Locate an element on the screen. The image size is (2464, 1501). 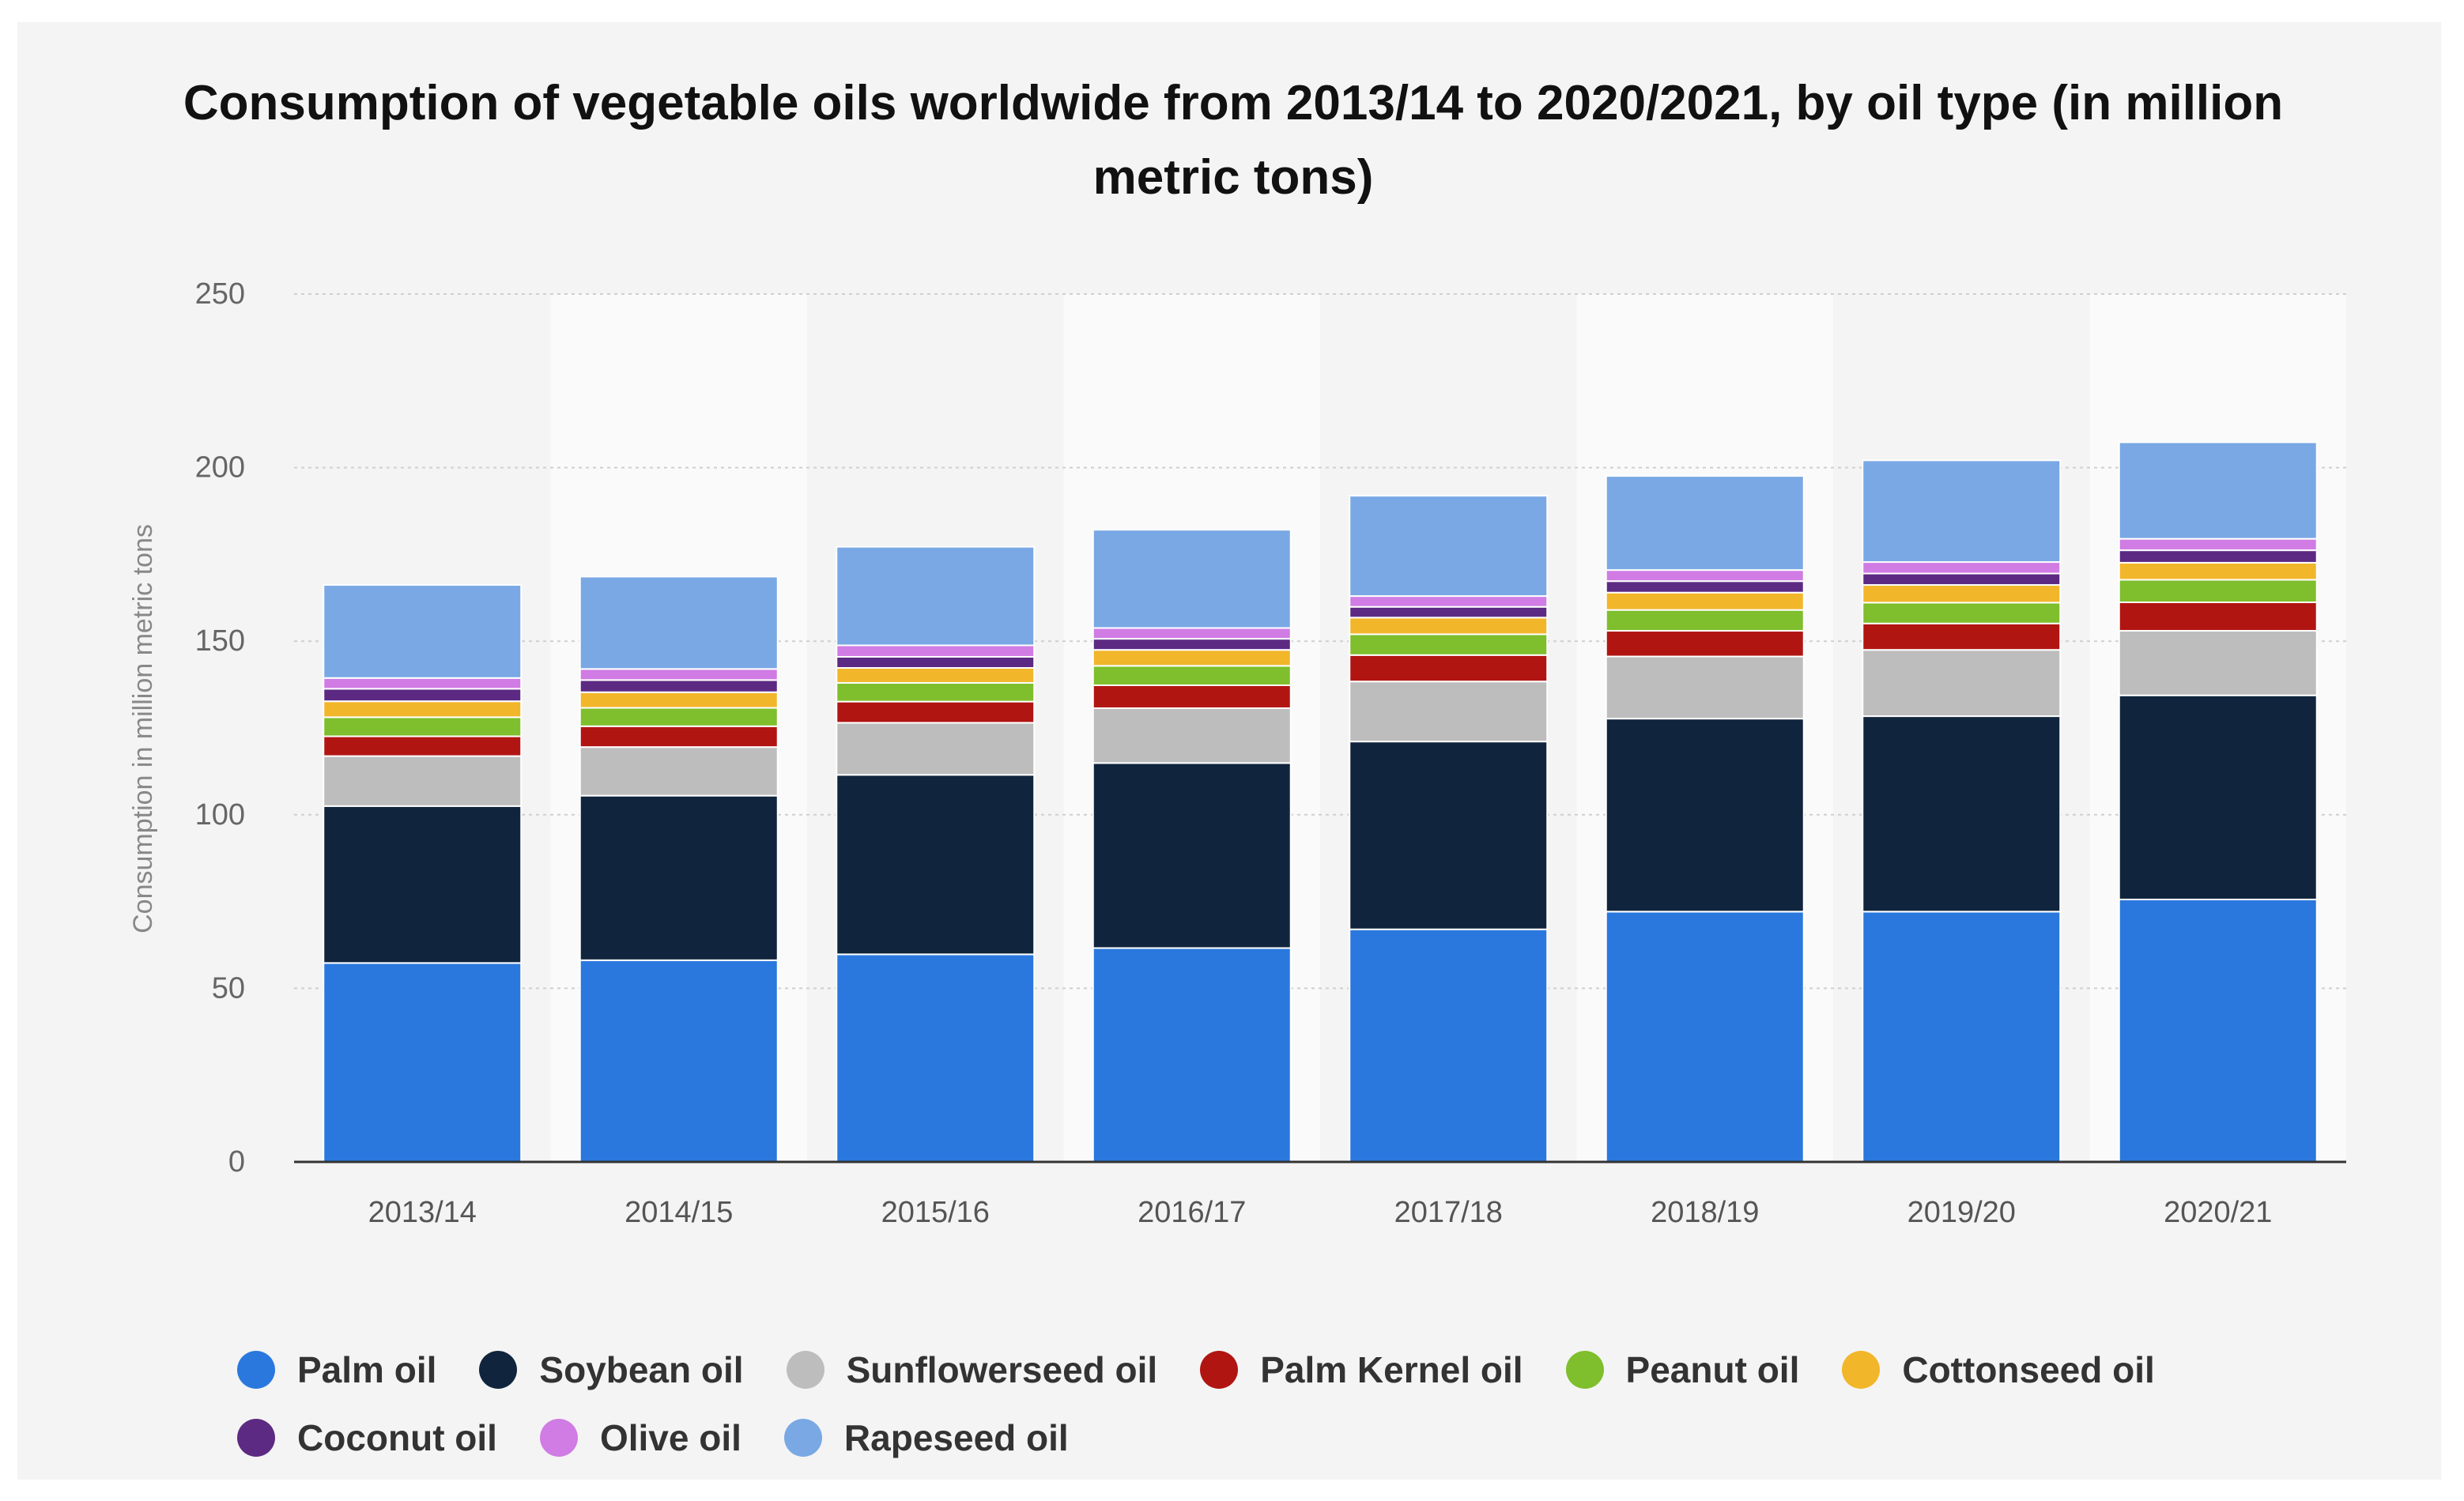
legend-item: Sunflowerseed oil is located at coordinates (972, 1369).